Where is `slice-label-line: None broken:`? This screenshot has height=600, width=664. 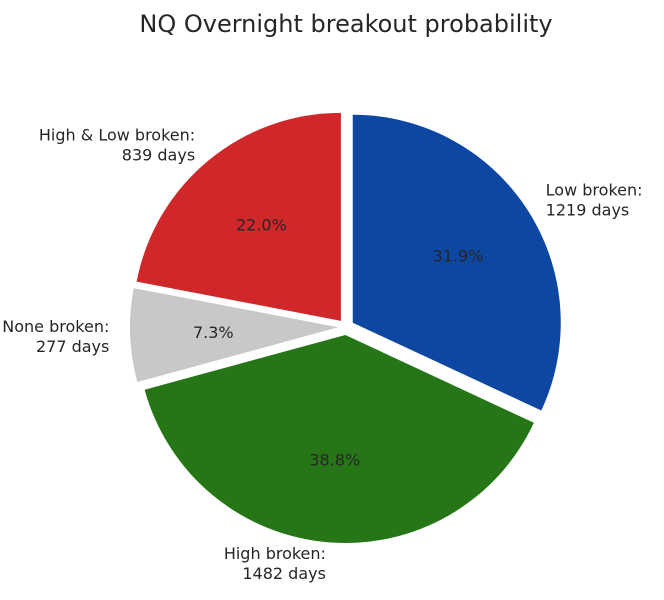
slice-label-line: None broken: is located at coordinates (55, 326).